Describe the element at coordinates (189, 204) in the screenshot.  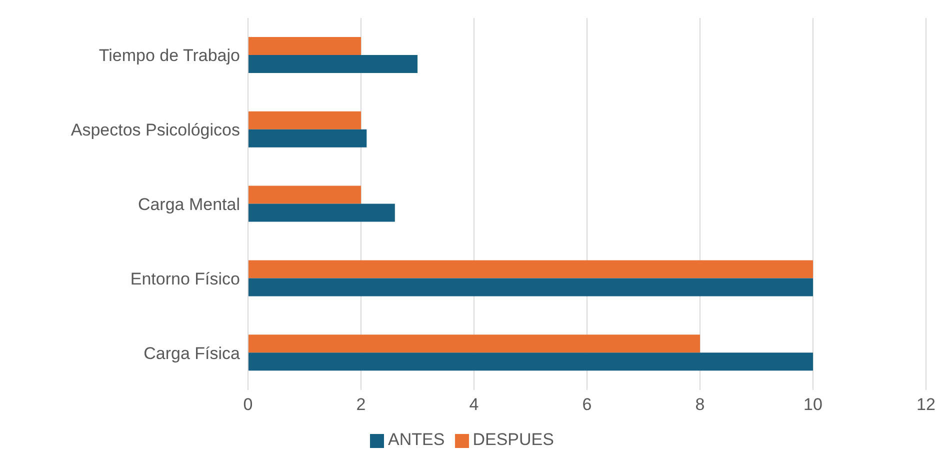
I see `y-tick-label: Carga Mental` at that location.